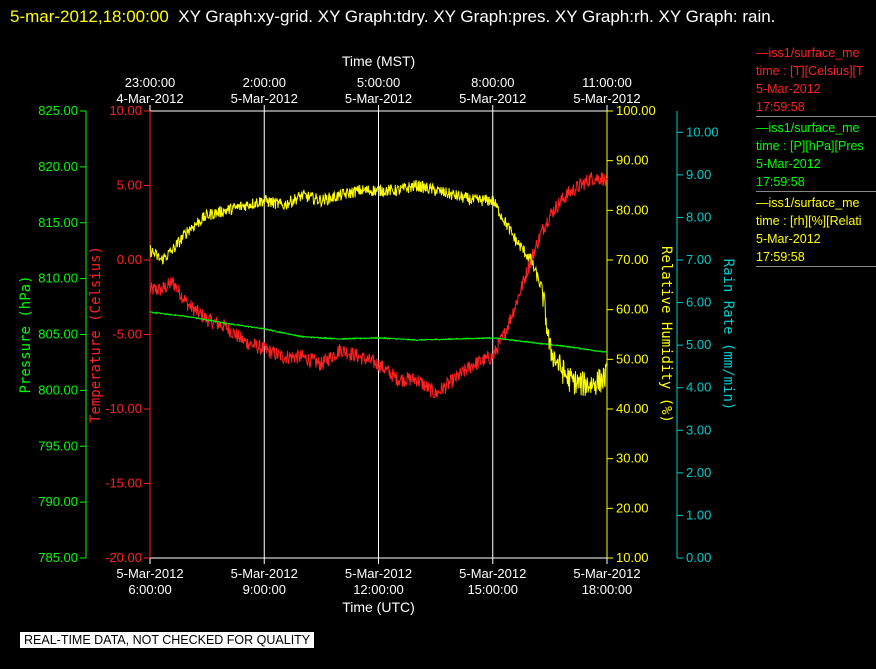 This screenshot has width=876, height=669. What do you see at coordinates (492, 82) in the screenshot?
I see `x-top-tick-label-time: 8:00:00` at bounding box center [492, 82].